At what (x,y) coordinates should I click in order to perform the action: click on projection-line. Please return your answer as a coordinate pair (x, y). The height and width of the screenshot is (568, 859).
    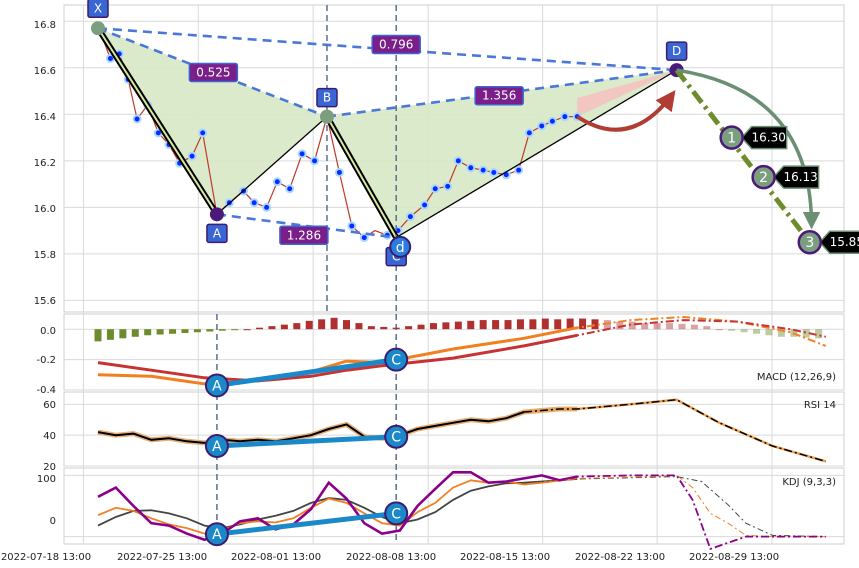
    Looking at the image, I should click on (743, 156).